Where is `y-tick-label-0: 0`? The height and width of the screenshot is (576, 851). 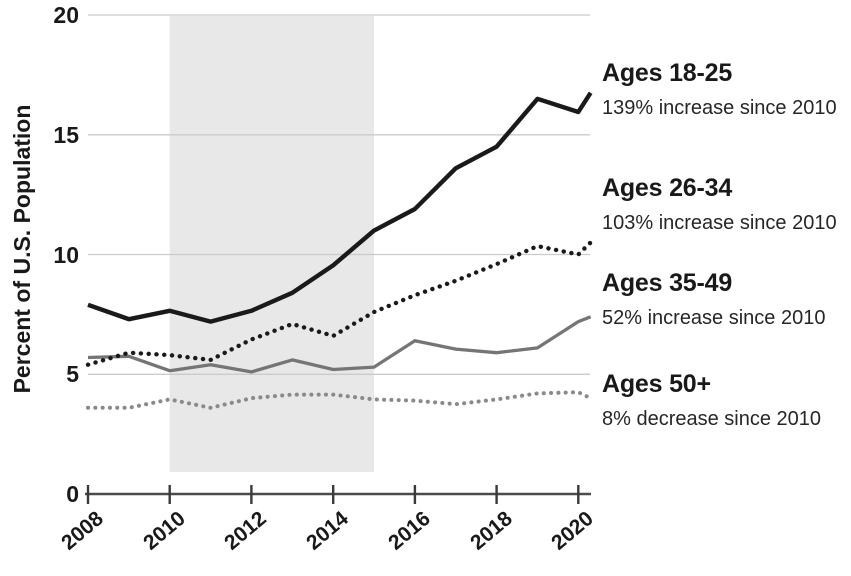 y-tick-label-0: 0 is located at coordinates (72, 494).